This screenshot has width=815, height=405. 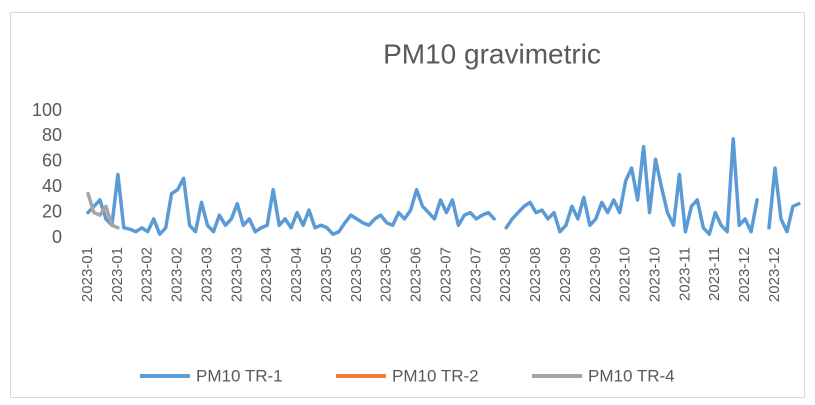 What do you see at coordinates (52, 135) in the screenshot?
I see `y-tick-label: 80` at bounding box center [52, 135].